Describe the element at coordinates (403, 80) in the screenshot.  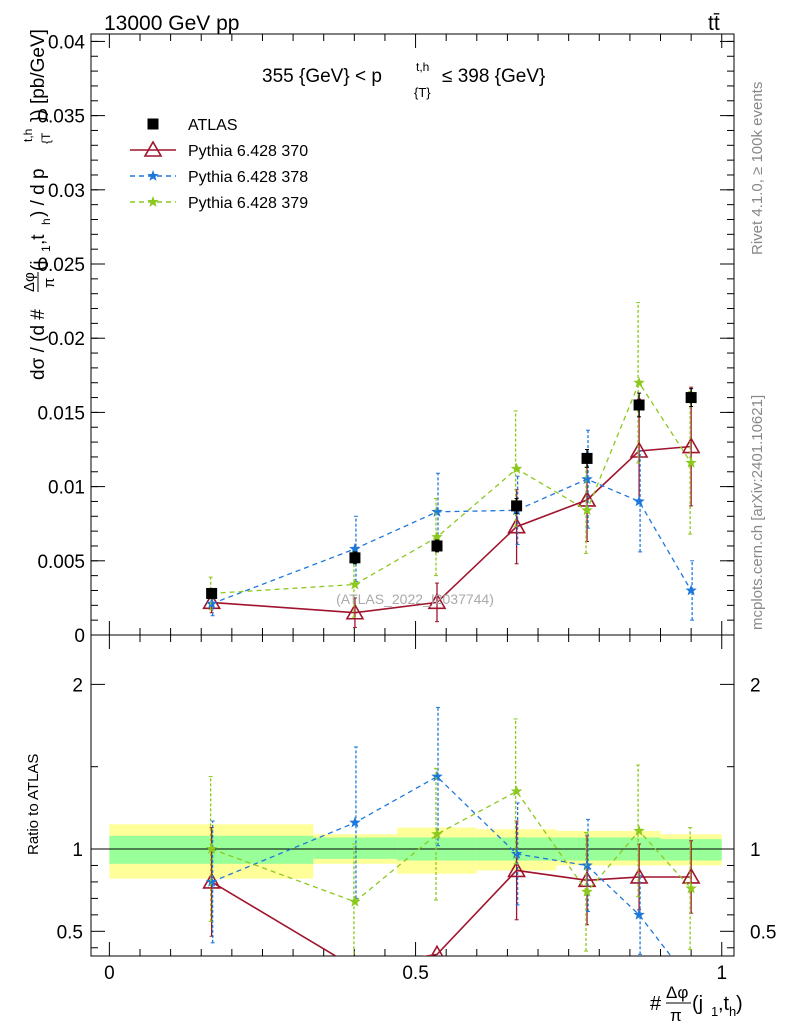
I see `panel-title: 355 {GeV} < p t,h {T} ≤ 398 {GeV}` at that location.